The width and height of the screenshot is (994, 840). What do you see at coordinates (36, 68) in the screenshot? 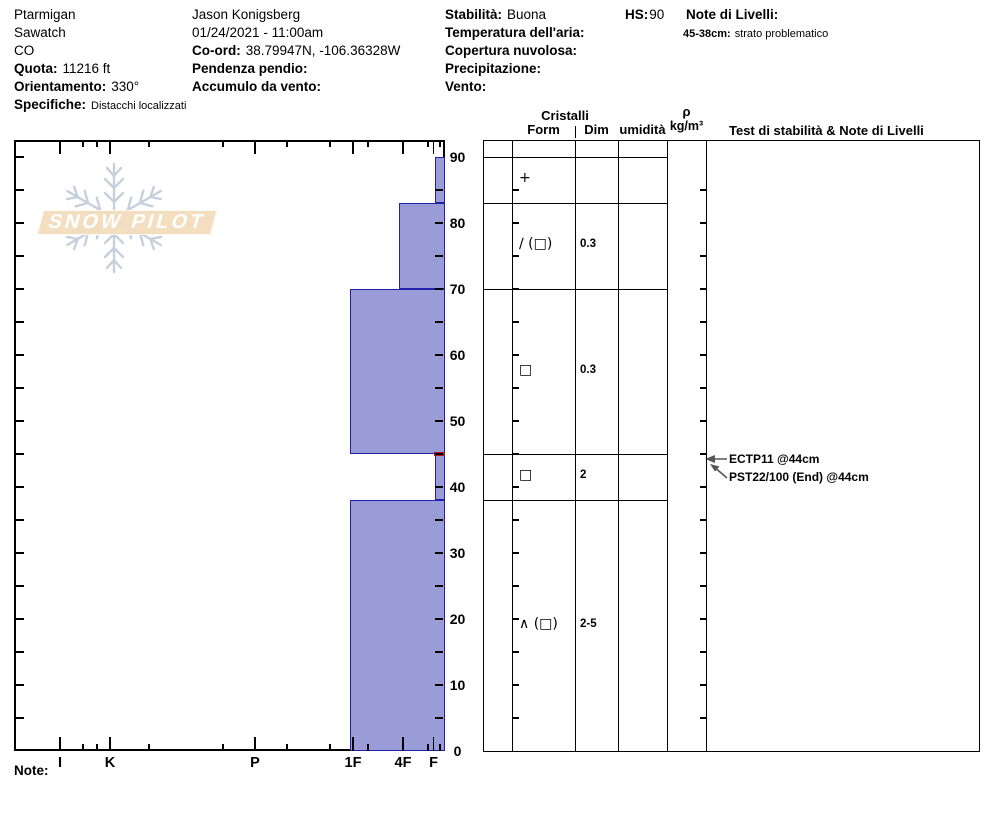
I see `elevation-label: Quota:` at bounding box center [36, 68].